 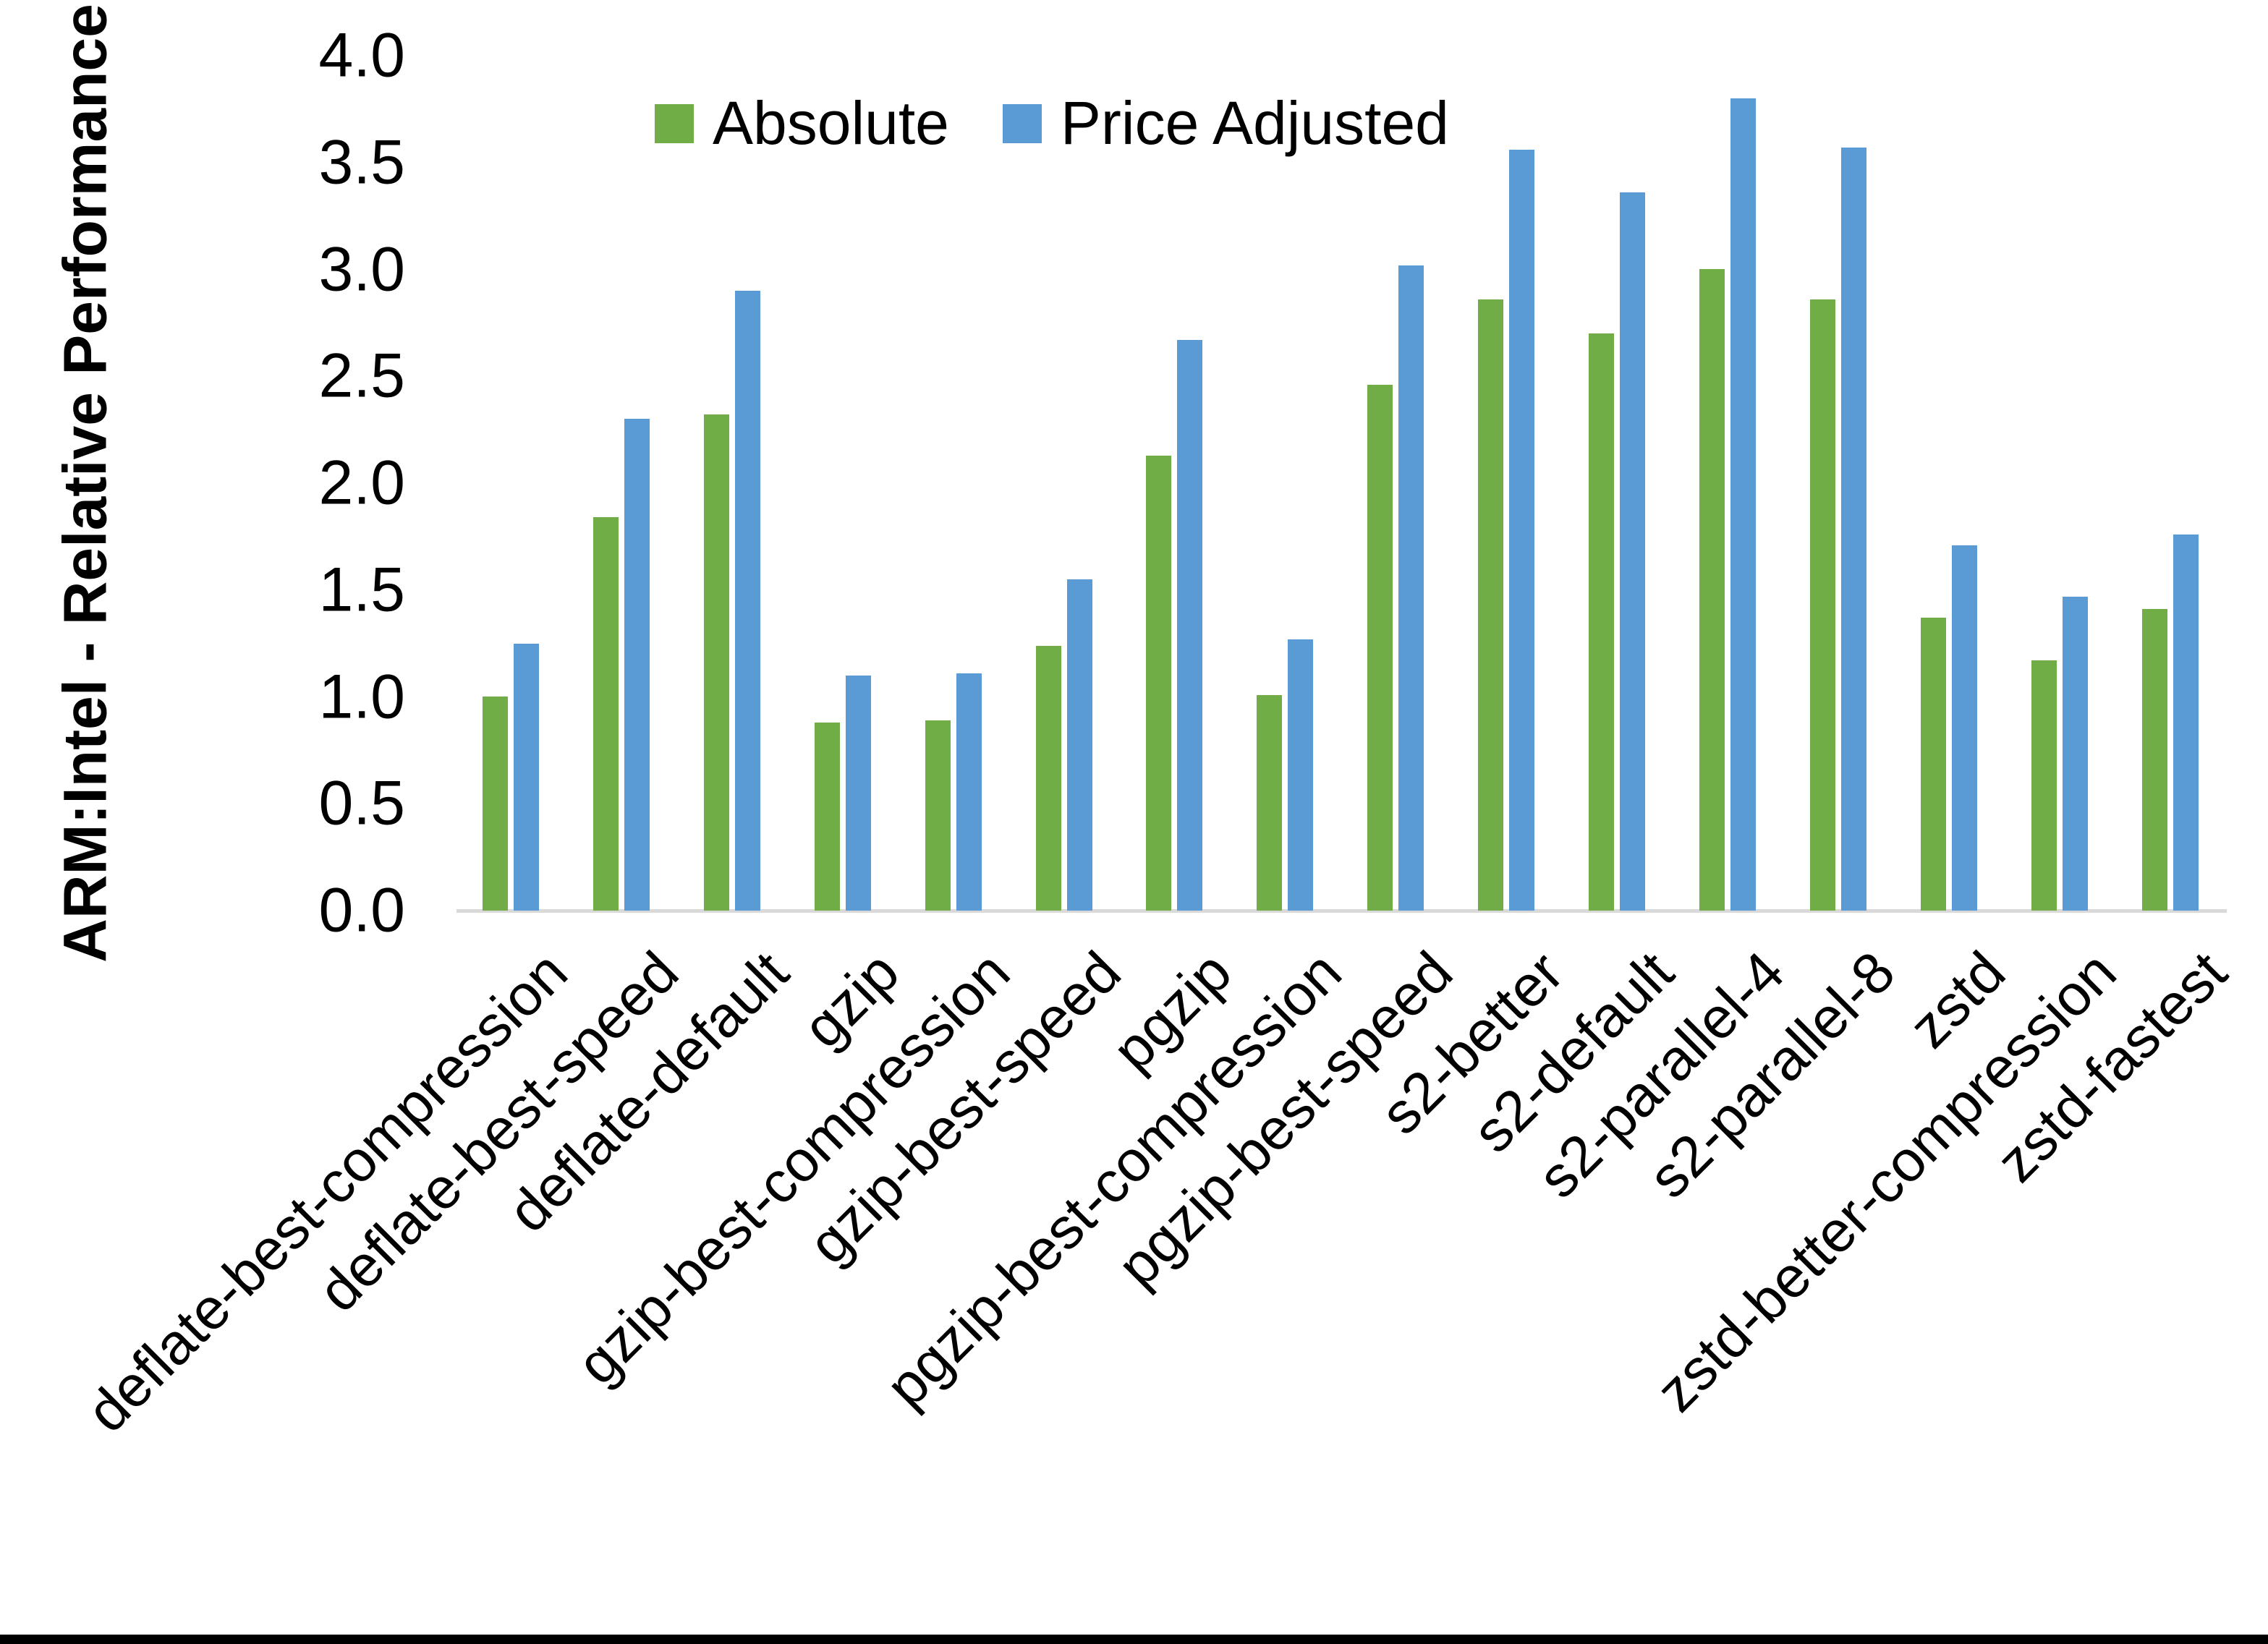 What do you see at coordinates (1411, 588) in the screenshot?
I see `bar-price-adjusted-pgzip-best-speed` at bounding box center [1411, 588].